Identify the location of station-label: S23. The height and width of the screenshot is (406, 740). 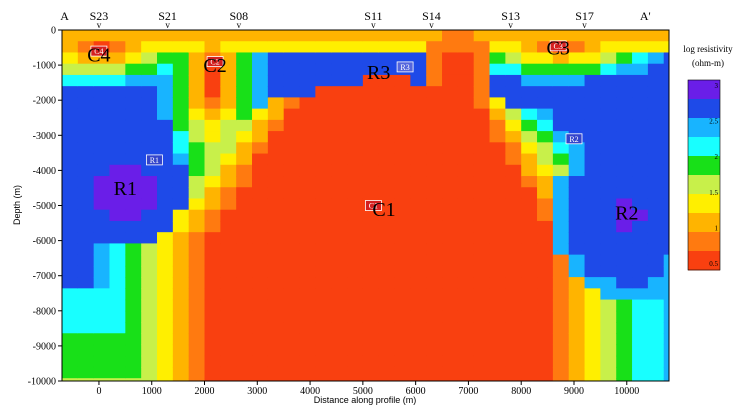
(99, 16).